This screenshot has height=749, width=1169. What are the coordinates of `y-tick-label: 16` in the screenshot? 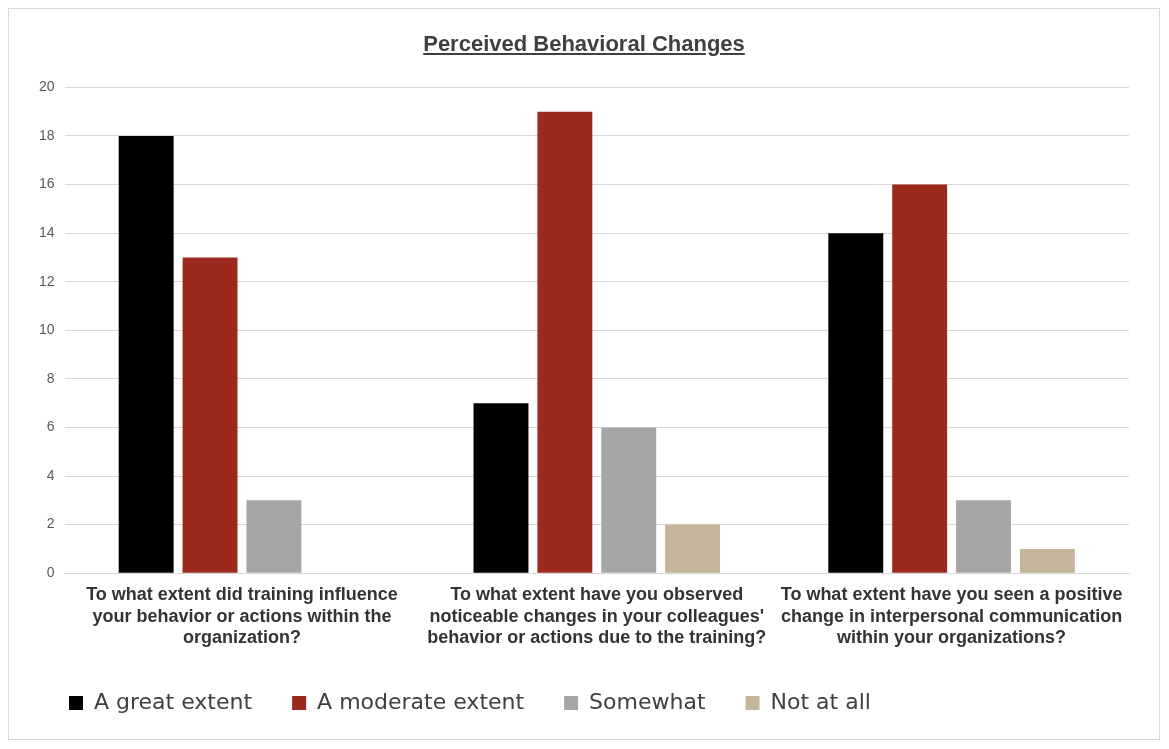 It's located at (46, 183).